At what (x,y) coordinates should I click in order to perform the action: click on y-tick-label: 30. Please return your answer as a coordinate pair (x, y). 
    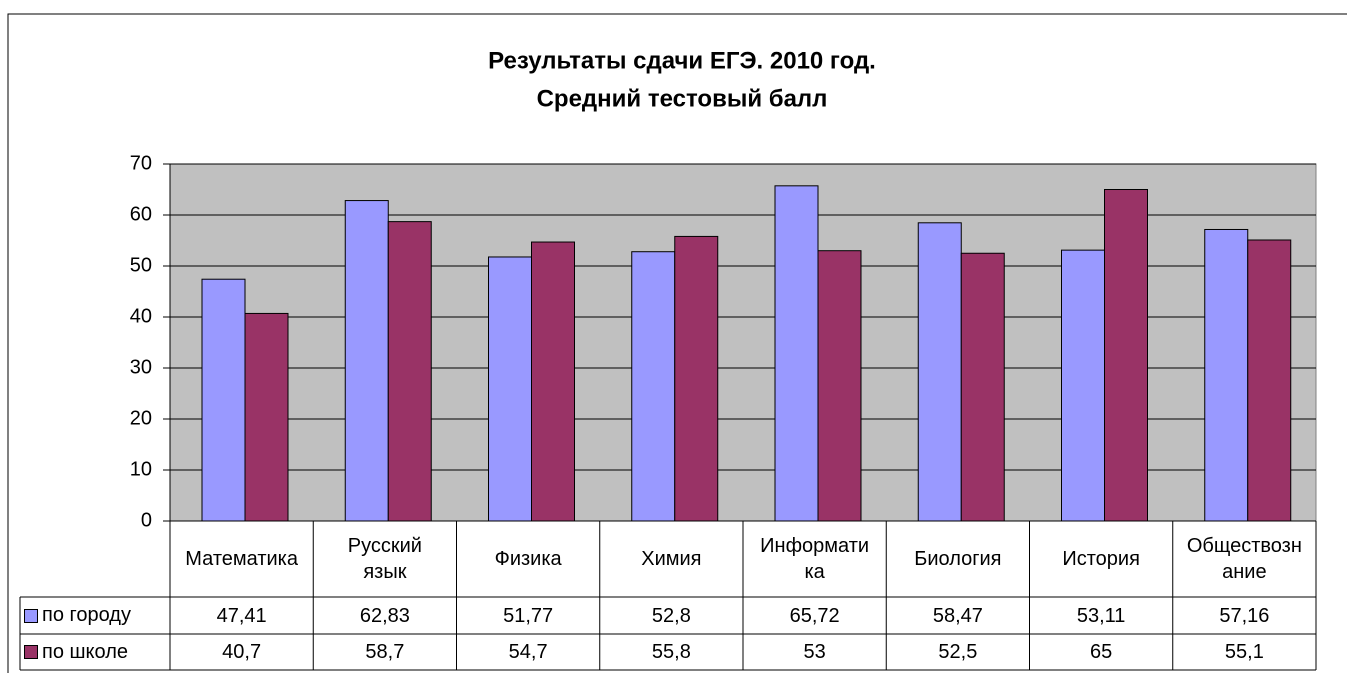
    Looking at the image, I should click on (141, 367).